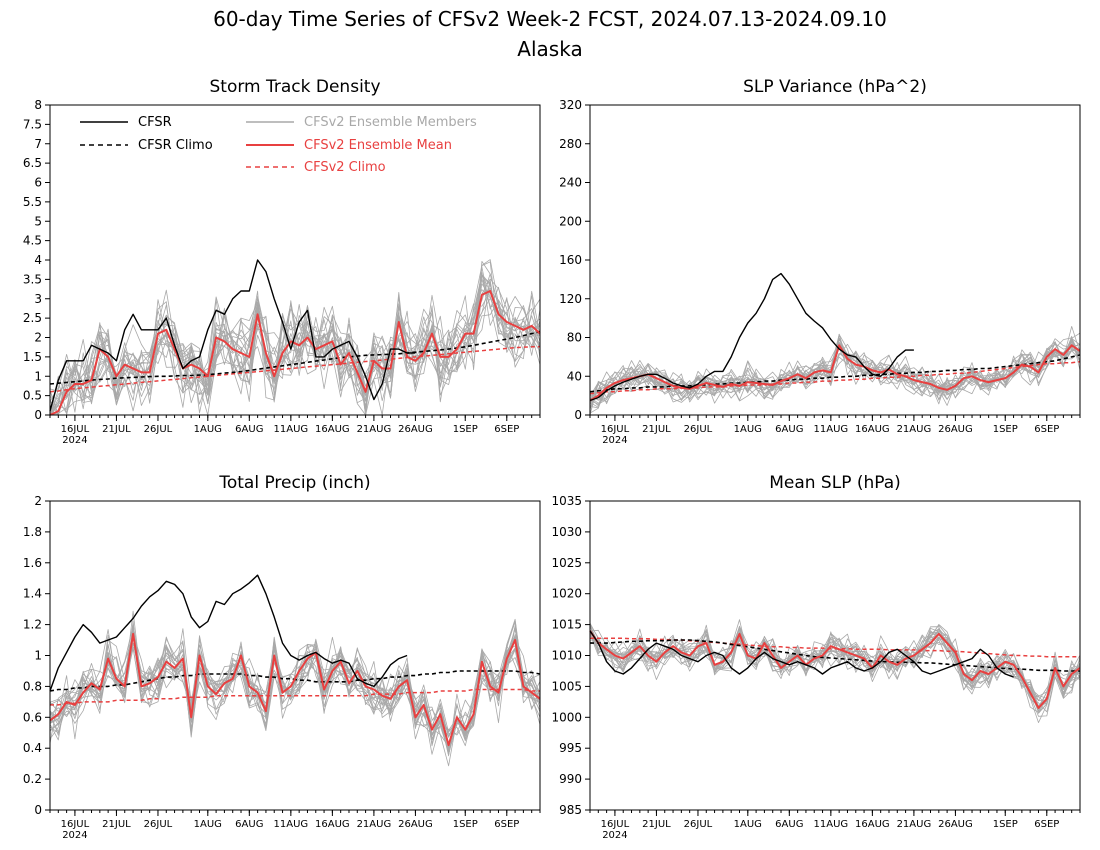 This screenshot has height=850, width=1100. I want to click on legend-mean-label: CFSv2 Ensemble Mean, so click(378, 145).